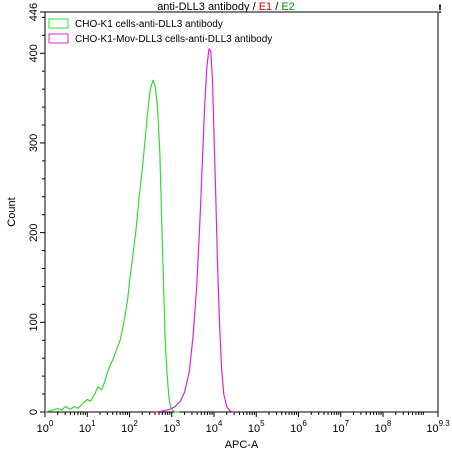 The height and width of the screenshot is (455, 452). I want to click on x-tick-label: 10³, so click(171, 427).